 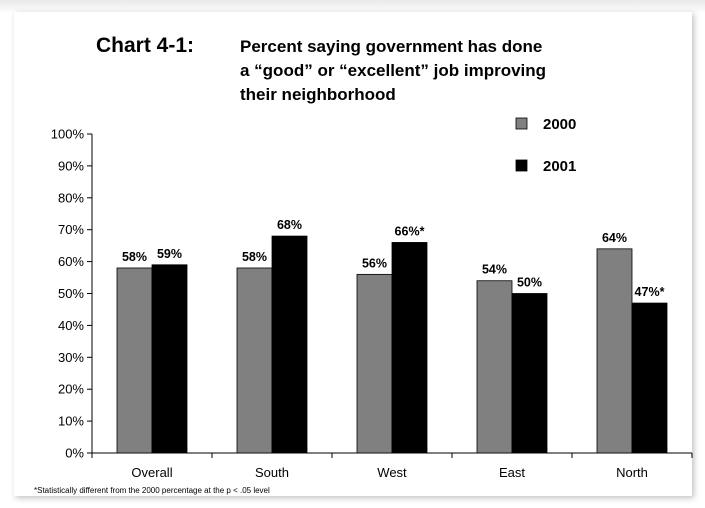 I want to click on x-category-label: South, so click(x=272, y=472).